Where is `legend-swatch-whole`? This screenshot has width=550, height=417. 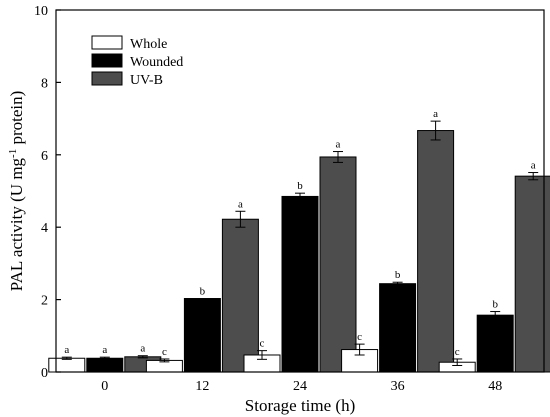
legend-swatch-whole is located at coordinates (107, 42).